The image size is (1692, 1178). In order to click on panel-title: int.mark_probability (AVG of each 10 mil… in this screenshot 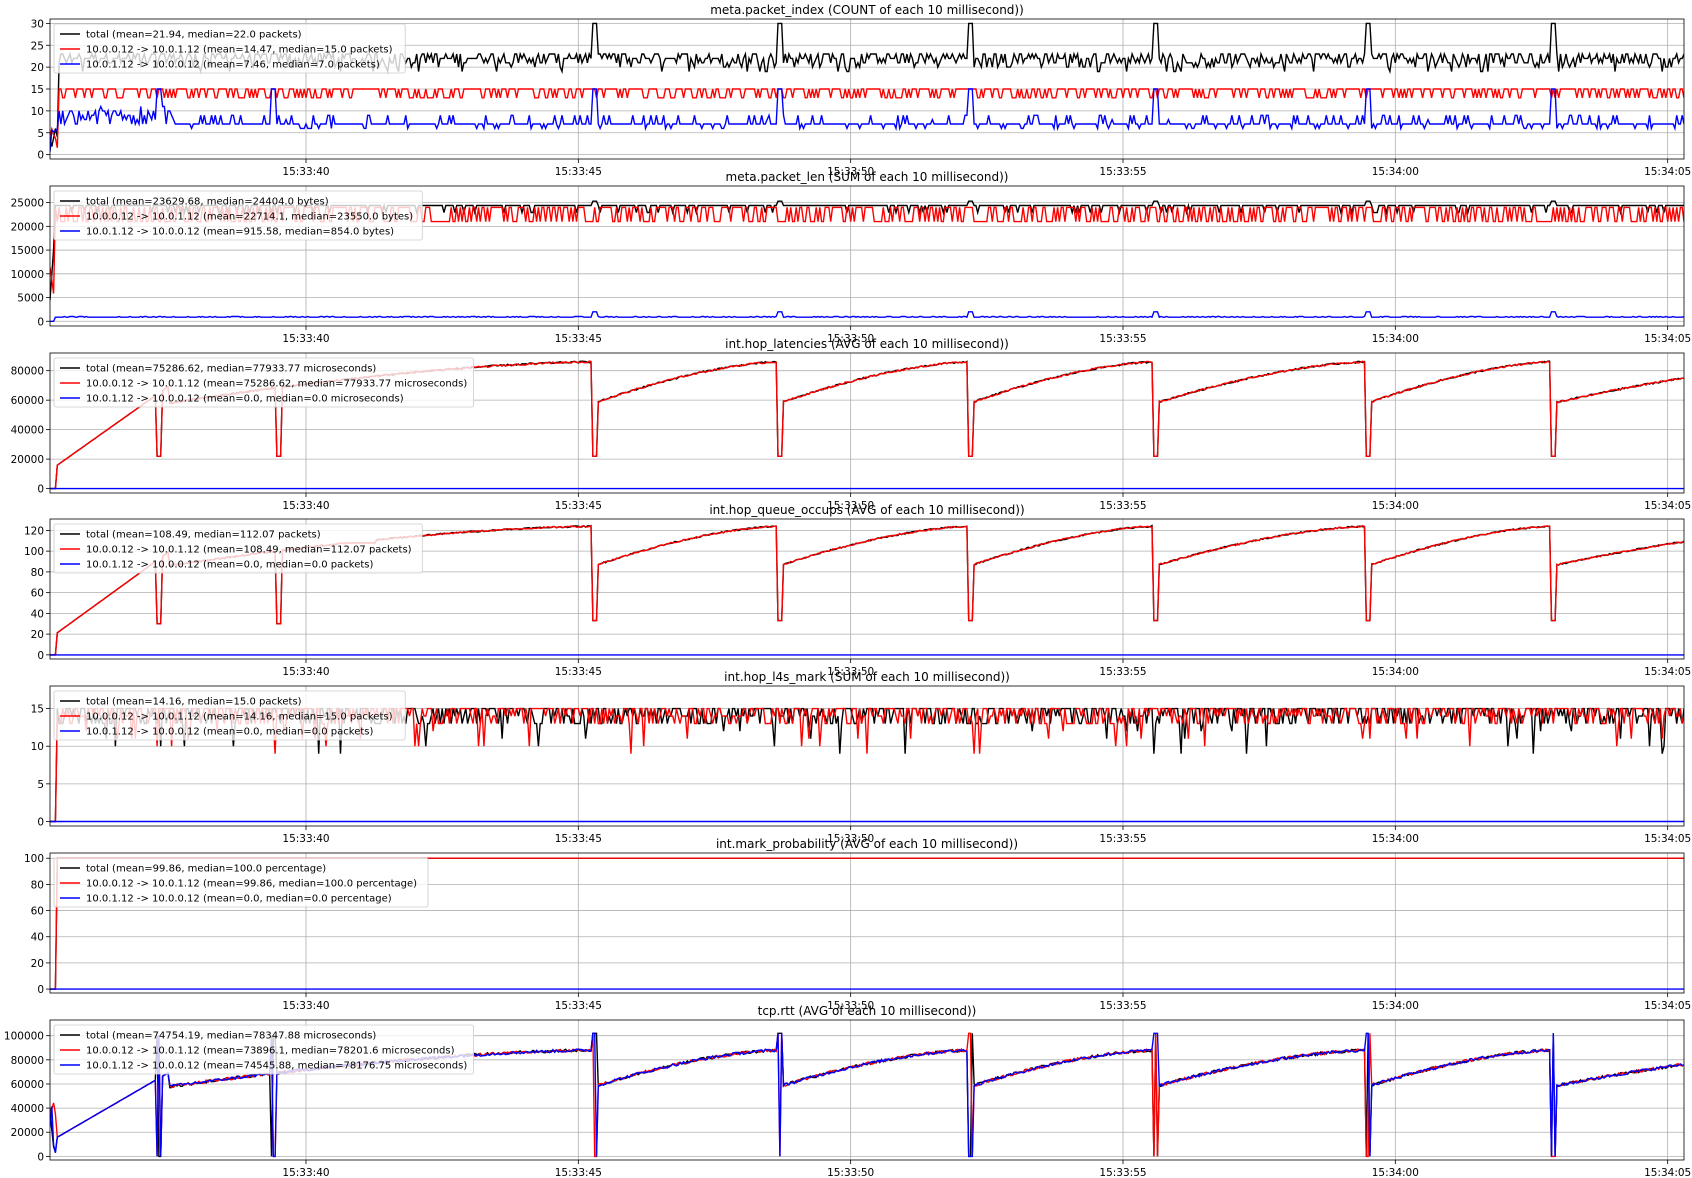, I will do `click(867, 844)`.